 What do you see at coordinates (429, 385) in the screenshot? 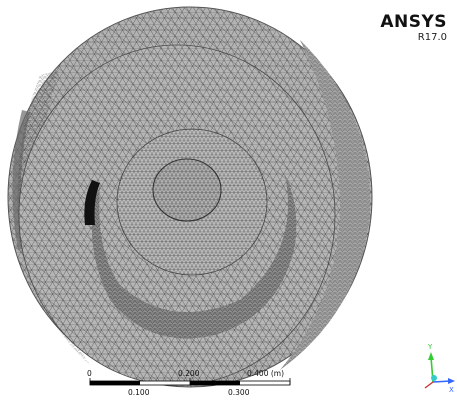
I see `z-axis-arrow` at bounding box center [429, 385].